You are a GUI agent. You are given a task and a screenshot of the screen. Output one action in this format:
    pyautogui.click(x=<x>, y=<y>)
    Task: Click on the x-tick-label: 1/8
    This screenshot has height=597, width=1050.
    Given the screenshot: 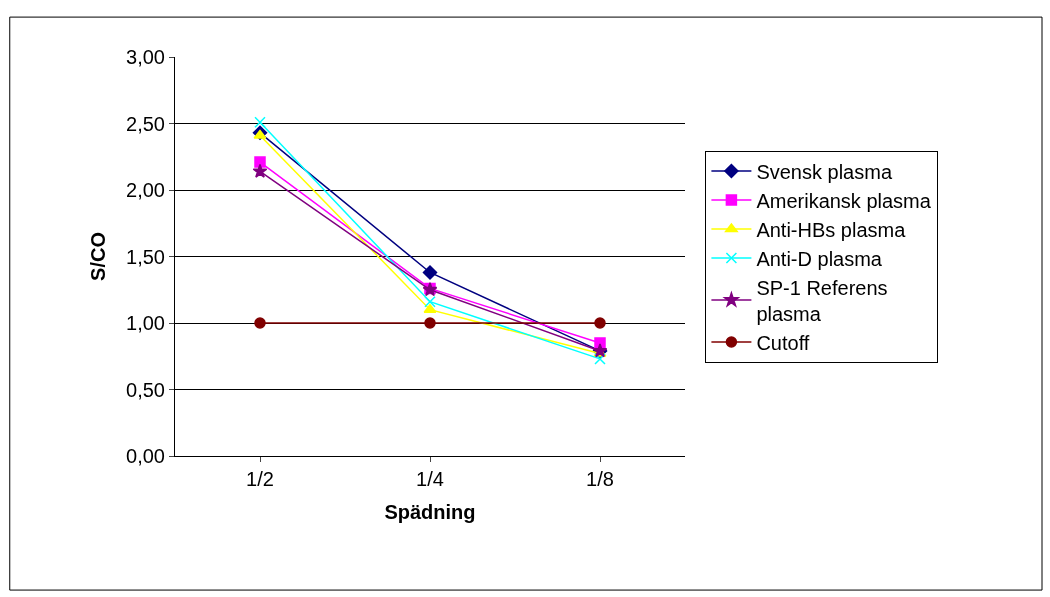 What is the action you would take?
    pyautogui.click(x=600, y=479)
    